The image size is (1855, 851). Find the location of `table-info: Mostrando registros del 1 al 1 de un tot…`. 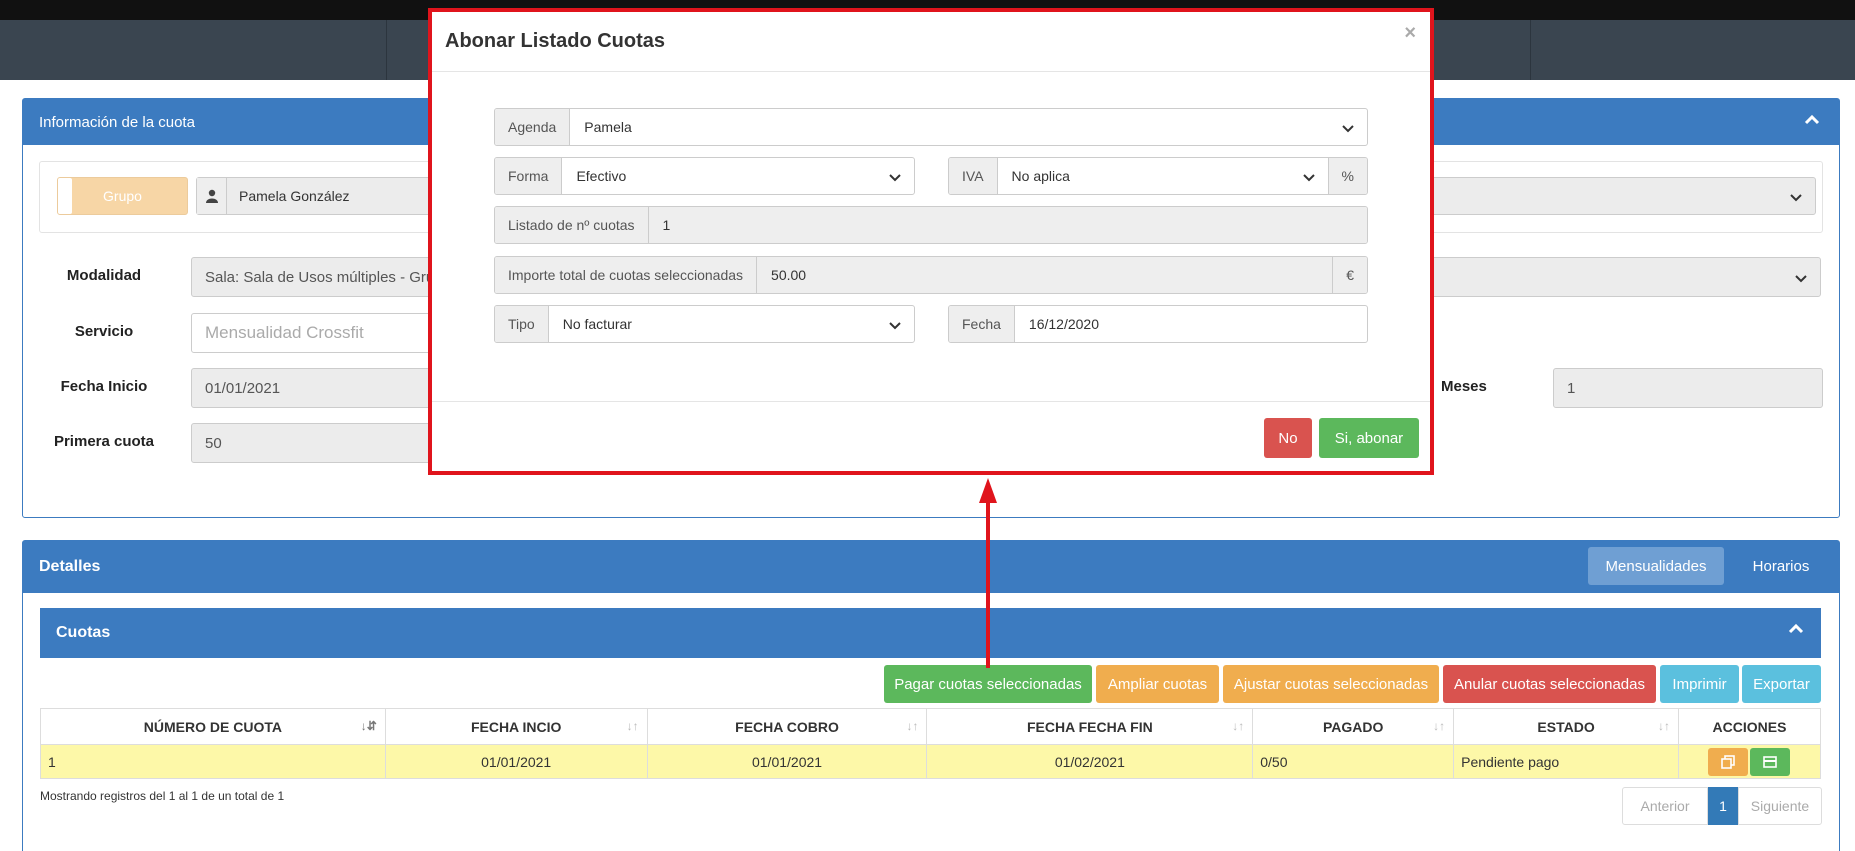

table-info: Mostrando registros del 1 al 1 de un tot… is located at coordinates (162, 796).